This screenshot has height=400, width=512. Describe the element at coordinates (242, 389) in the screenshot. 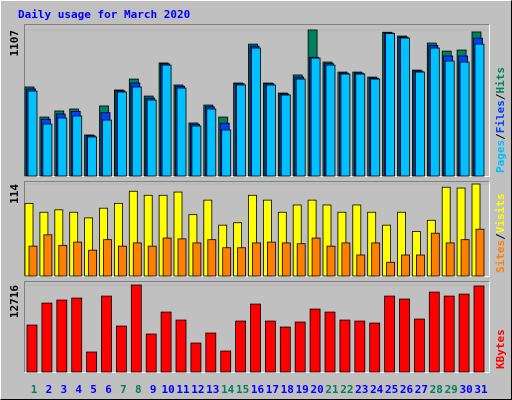

I see `x-tick-label: 15` at that location.